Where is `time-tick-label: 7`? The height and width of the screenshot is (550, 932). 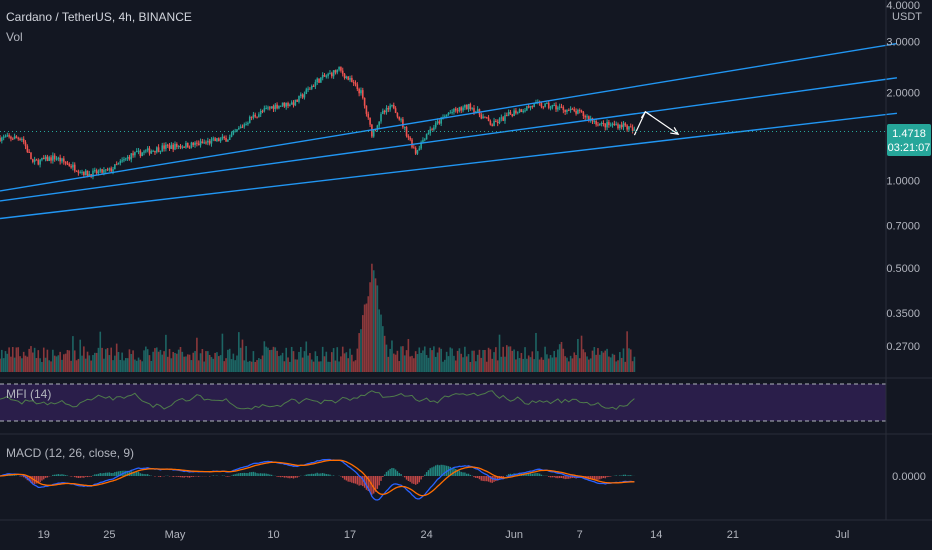
time-tick-label: 7 is located at coordinates (580, 535).